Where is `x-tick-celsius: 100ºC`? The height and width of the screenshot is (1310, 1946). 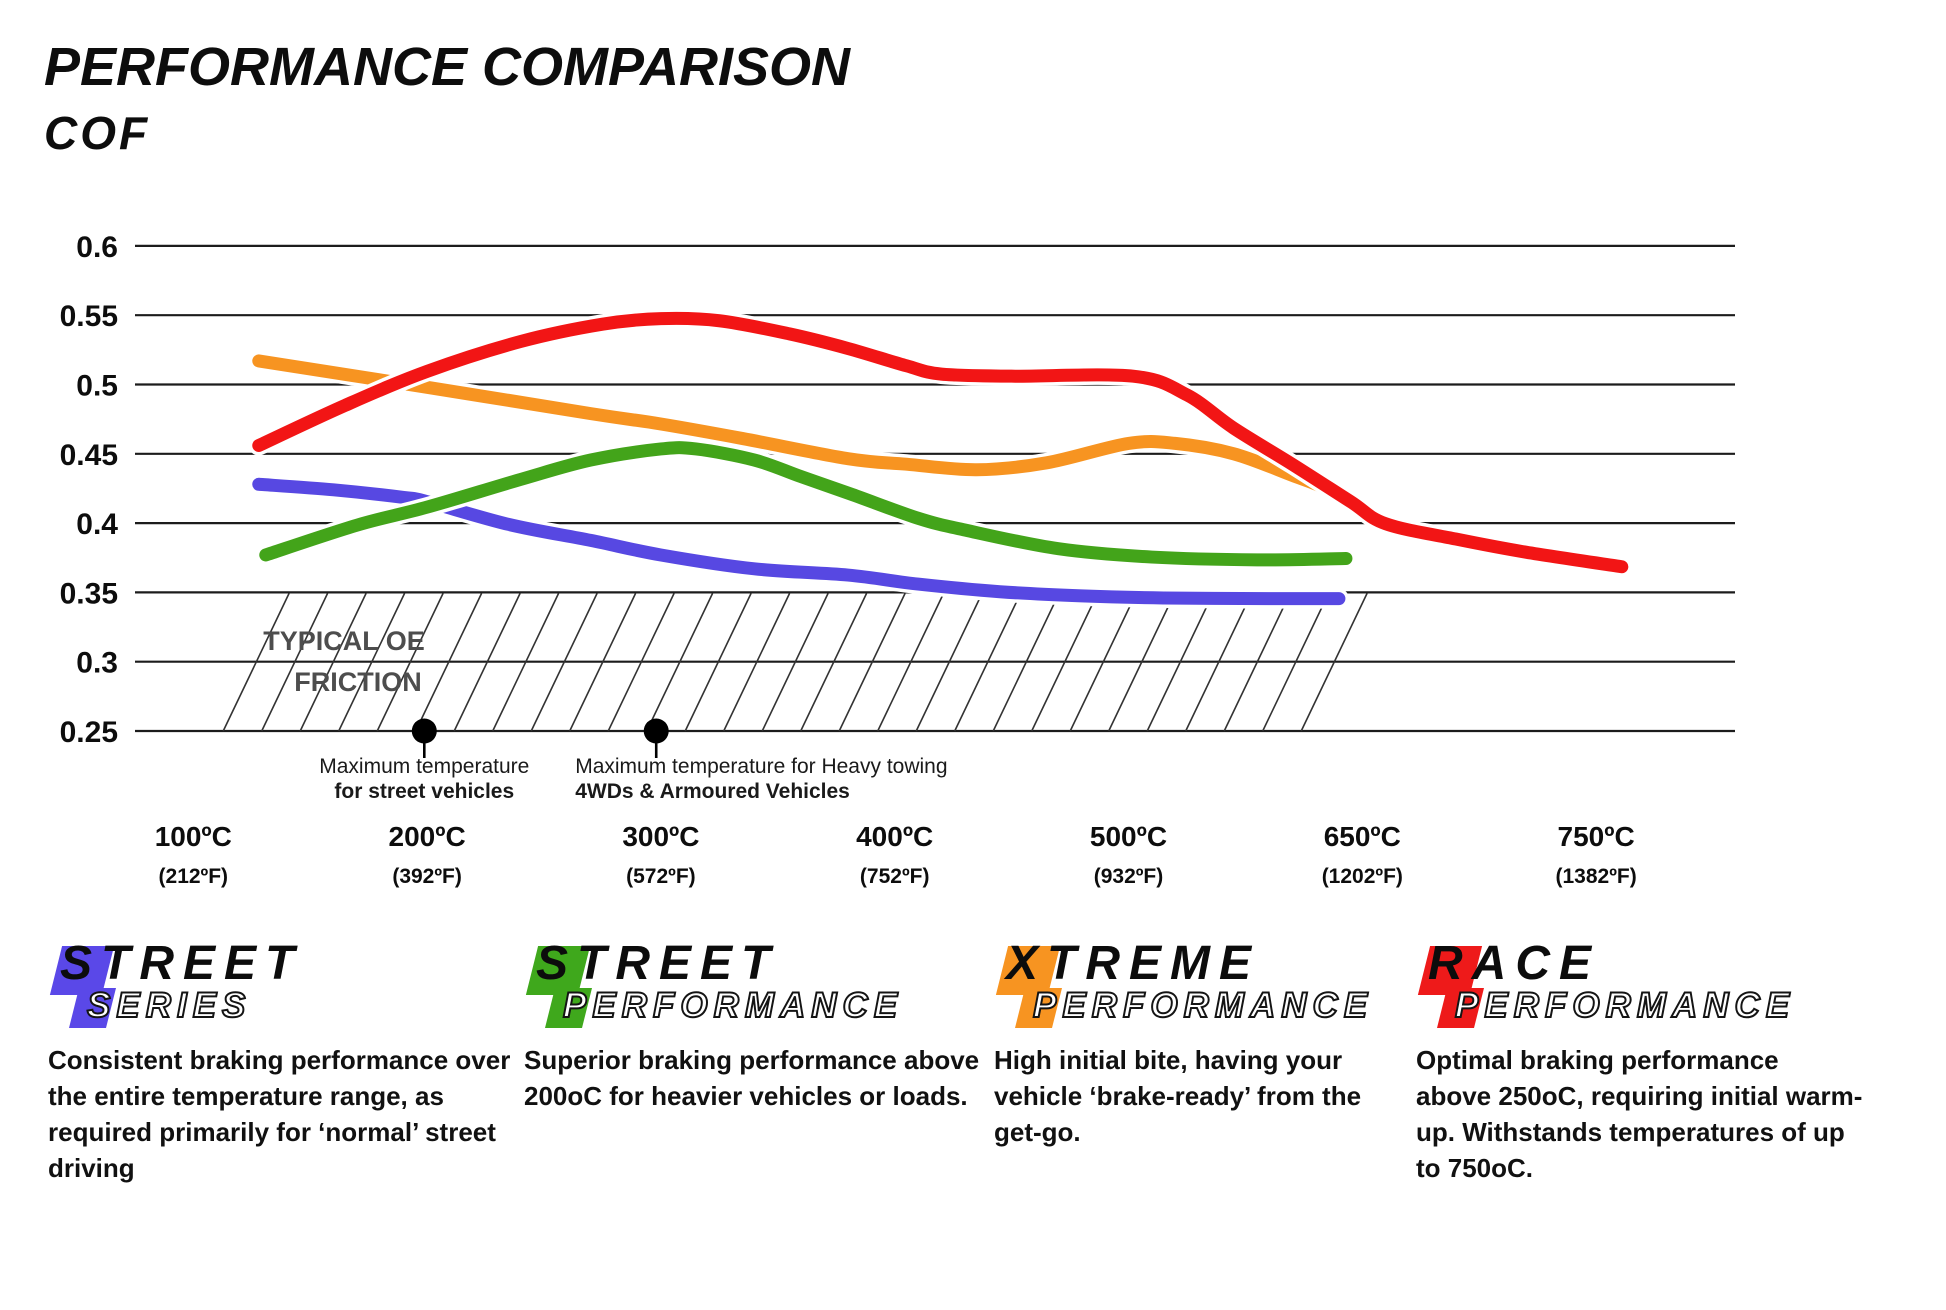
x-tick-celsius: 100ºC is located at coordinates (193, 836).